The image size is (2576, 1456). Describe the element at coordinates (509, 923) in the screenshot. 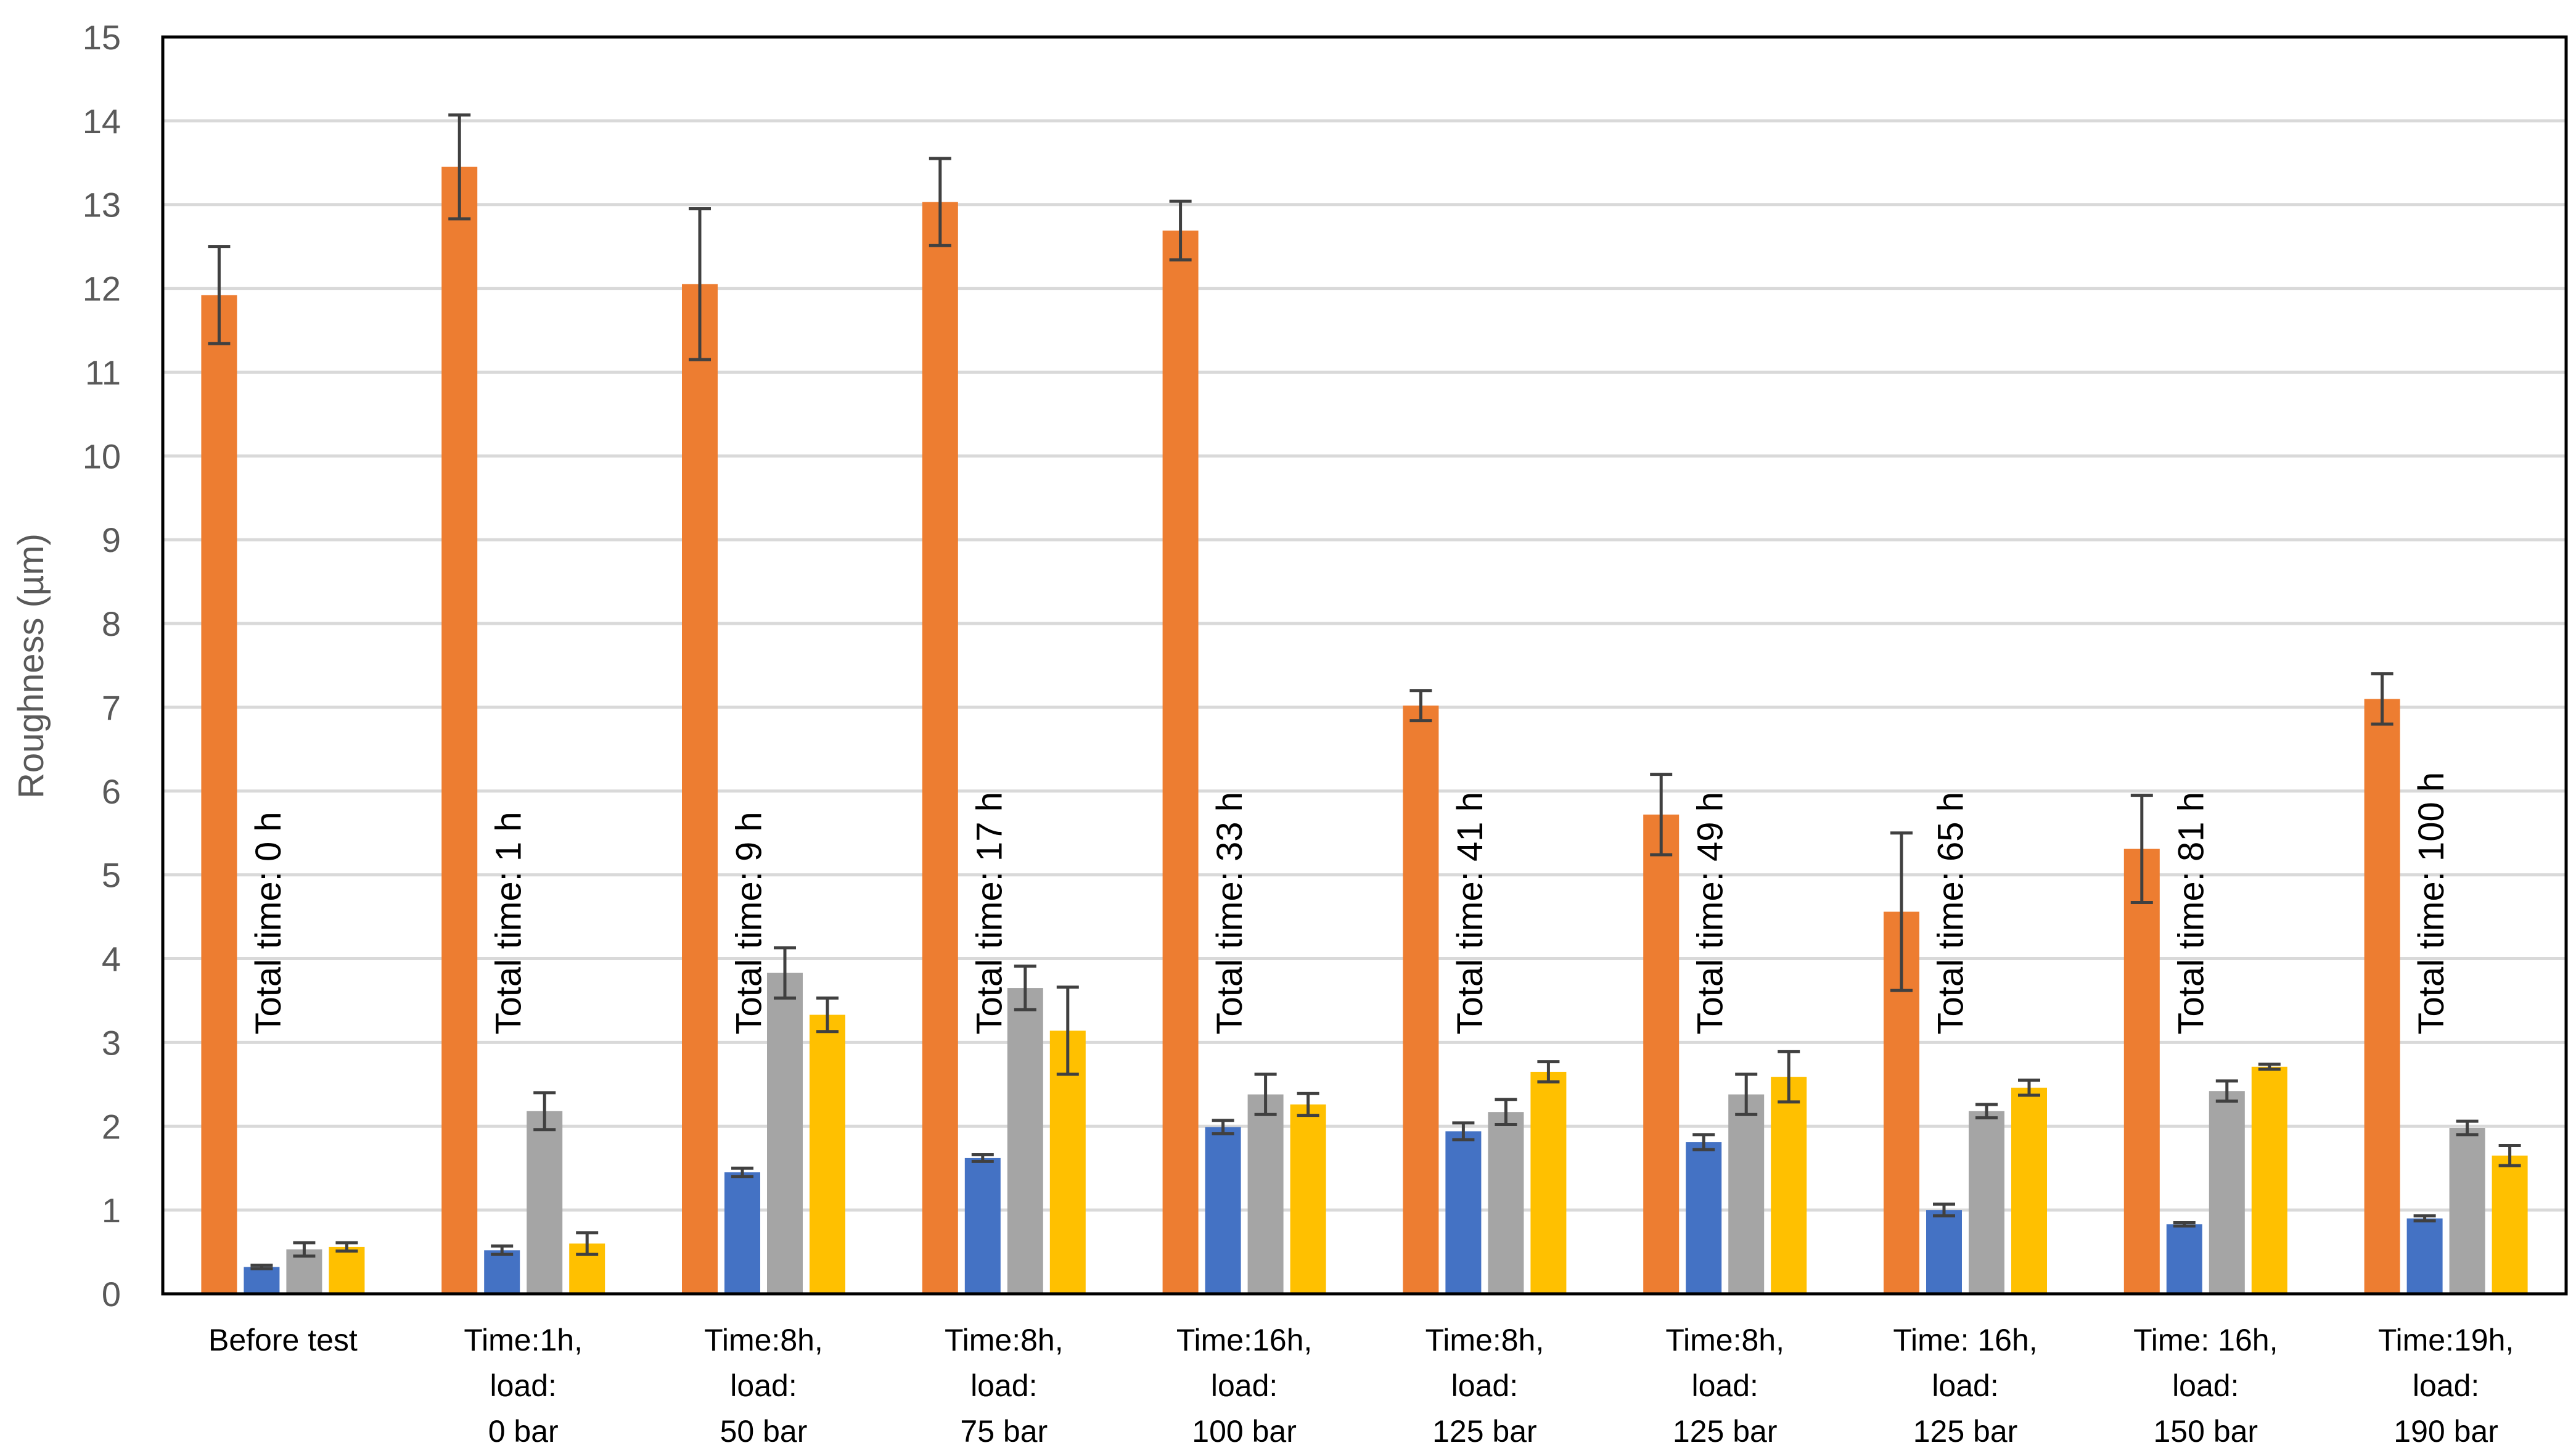

I see `total-time-annotation: Total time: 1 h` at that location.